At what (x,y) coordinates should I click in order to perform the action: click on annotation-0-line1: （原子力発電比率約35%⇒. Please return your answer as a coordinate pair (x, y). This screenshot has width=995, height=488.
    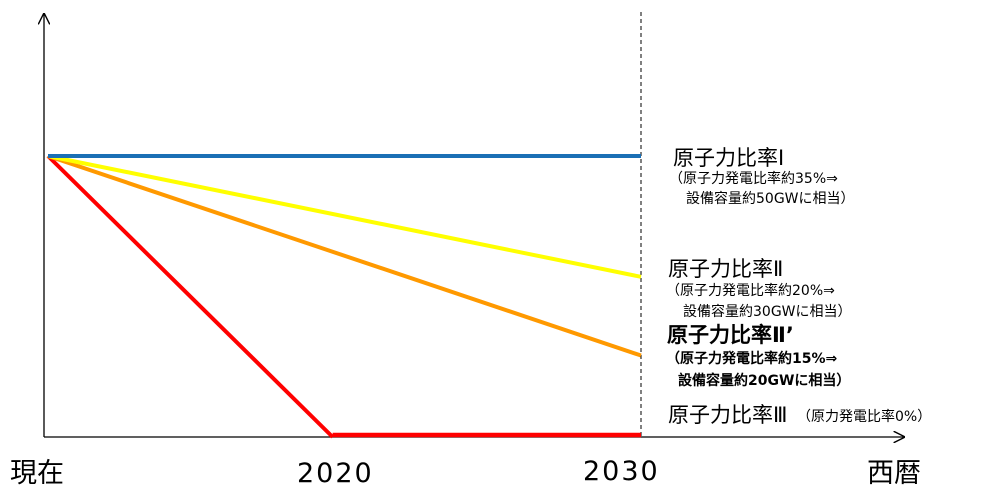
    Looking at the image, I should click on (753, 178).